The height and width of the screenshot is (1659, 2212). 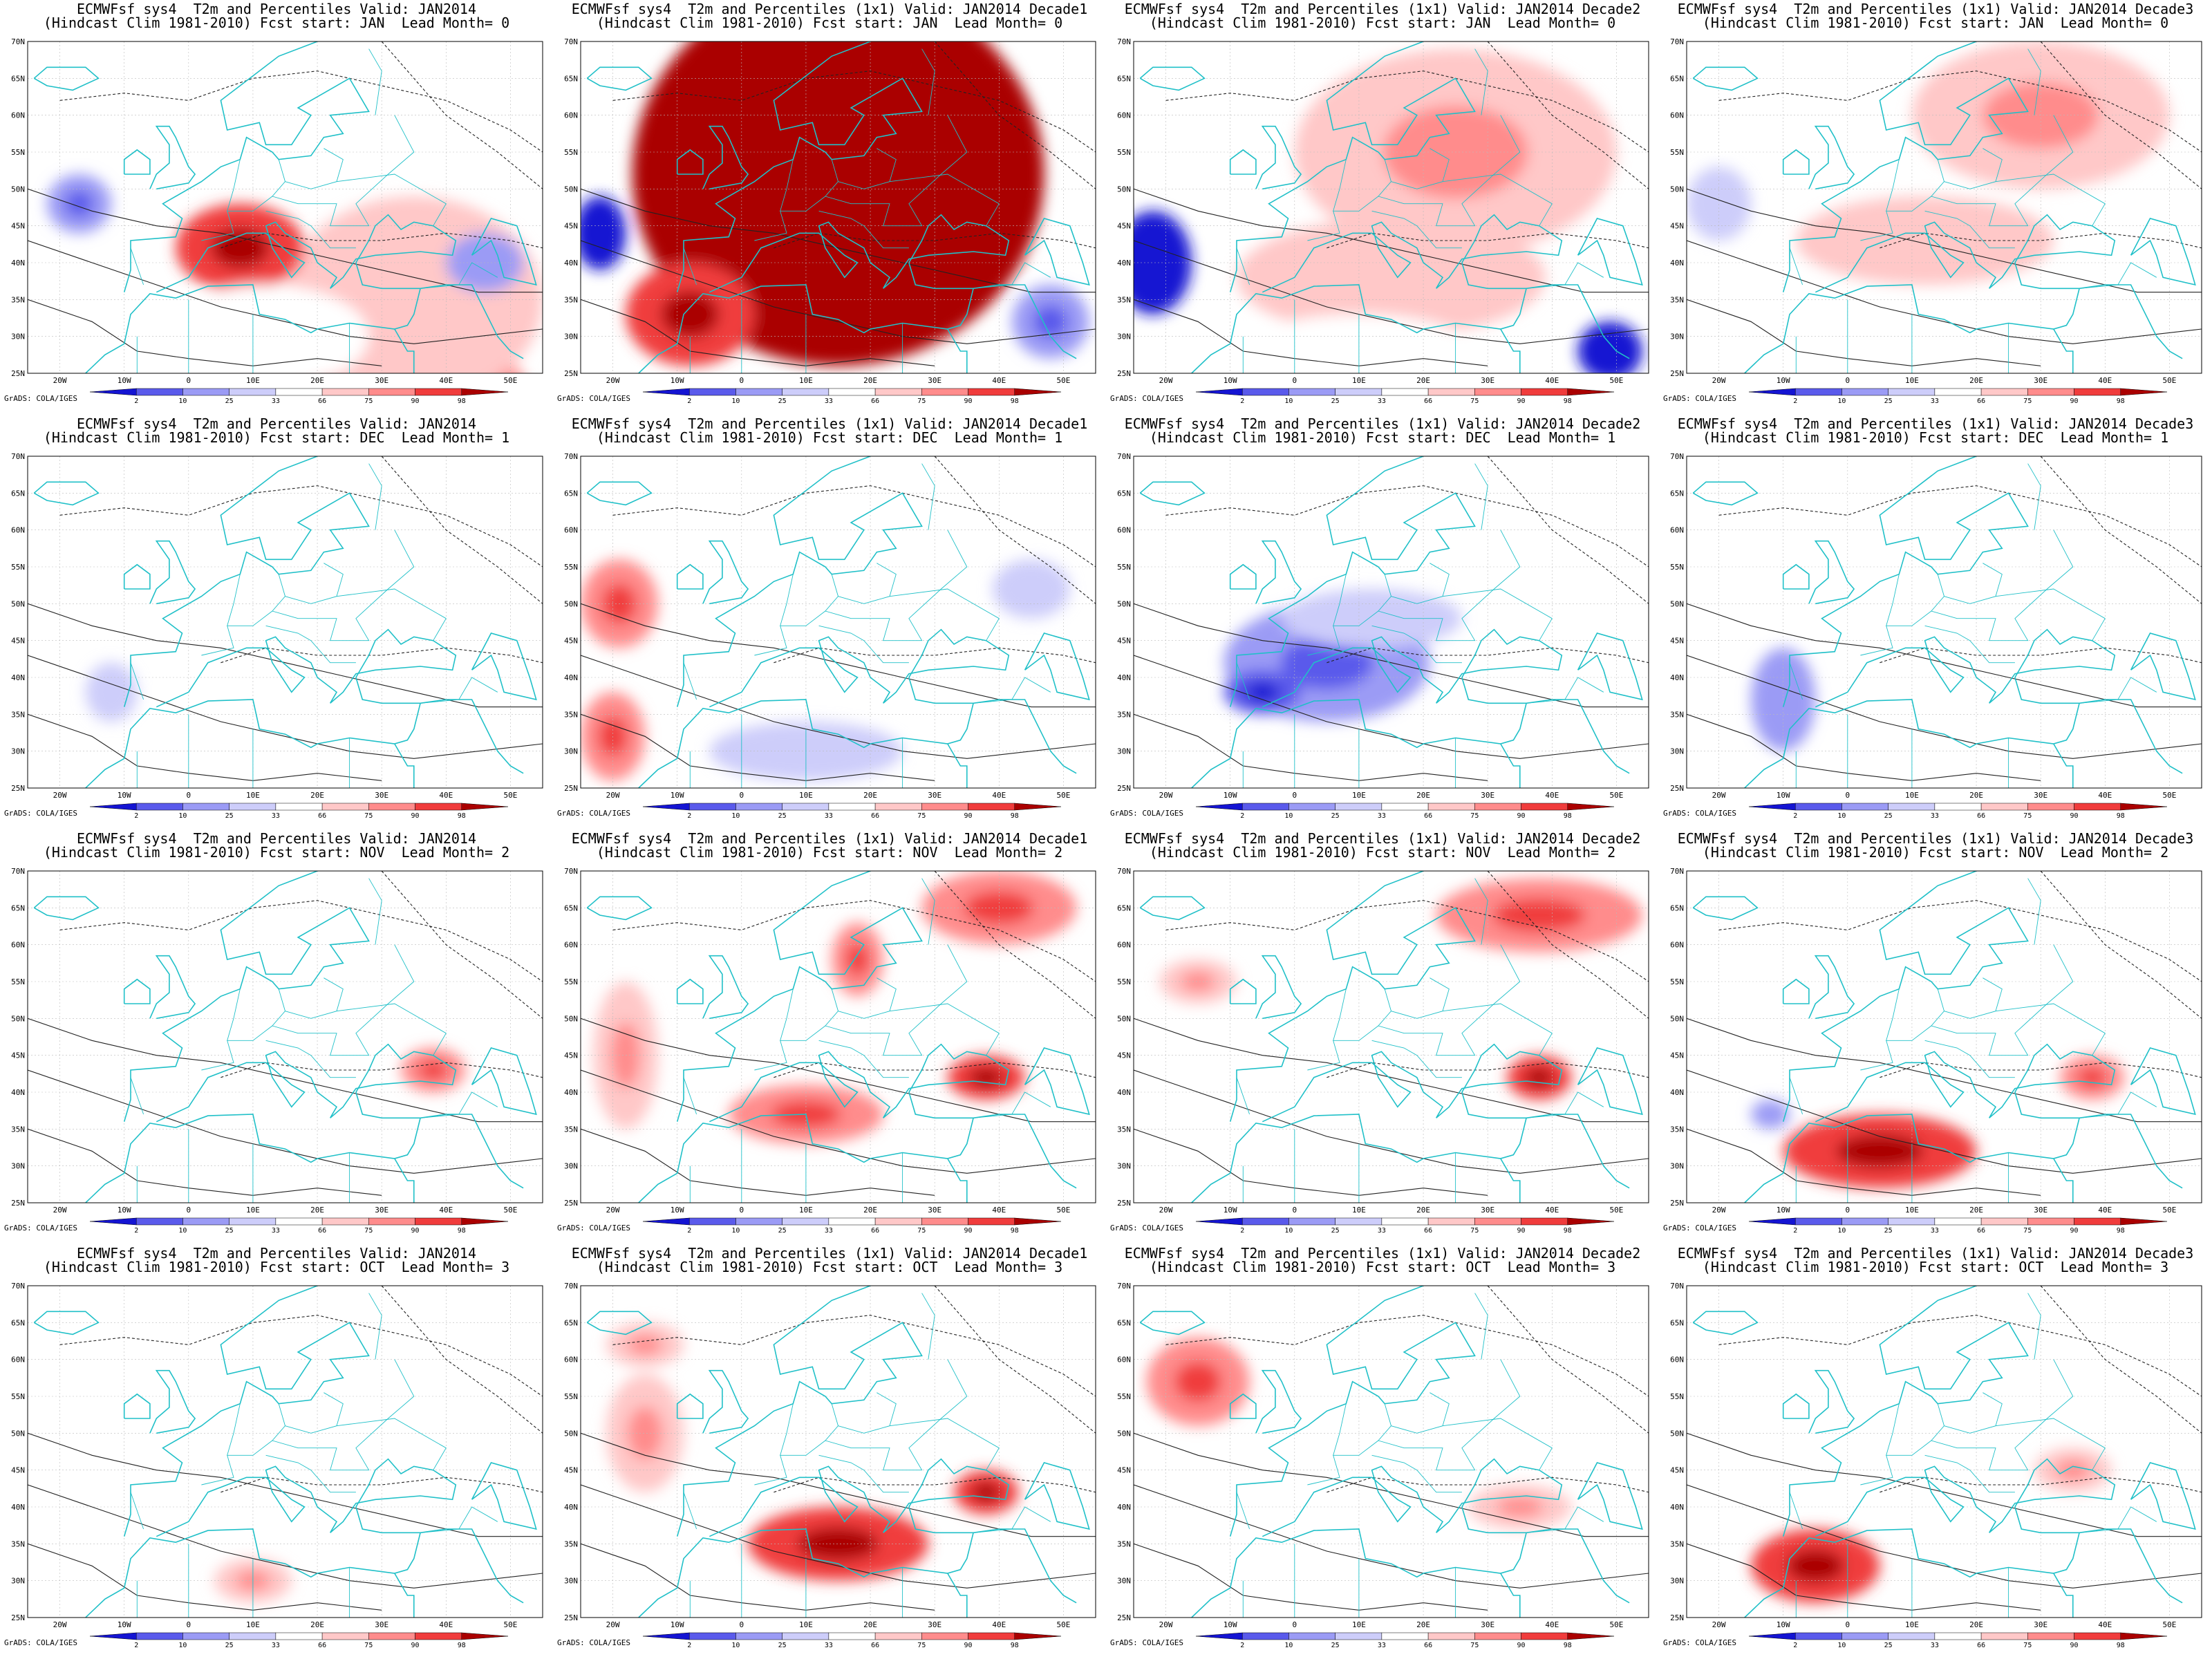 I want to click on lon-label: 10W, so click(x=1783, y=1624).